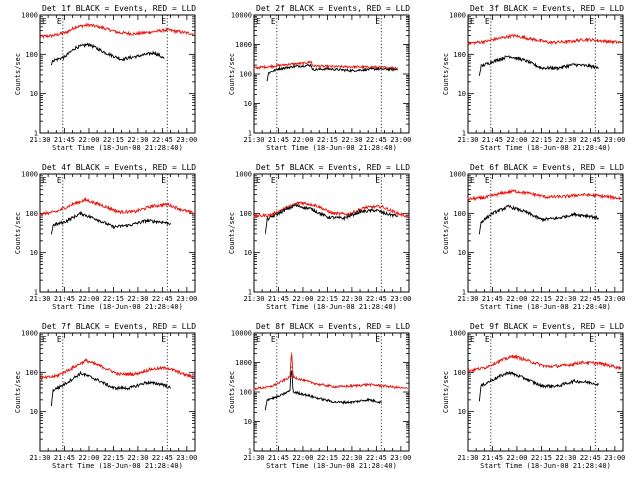 The width and height of the screenshot is (640, 480). Describe the element at coordinates (464, 134) in the screenshot. I see `y-tick-label: 1` at that location.